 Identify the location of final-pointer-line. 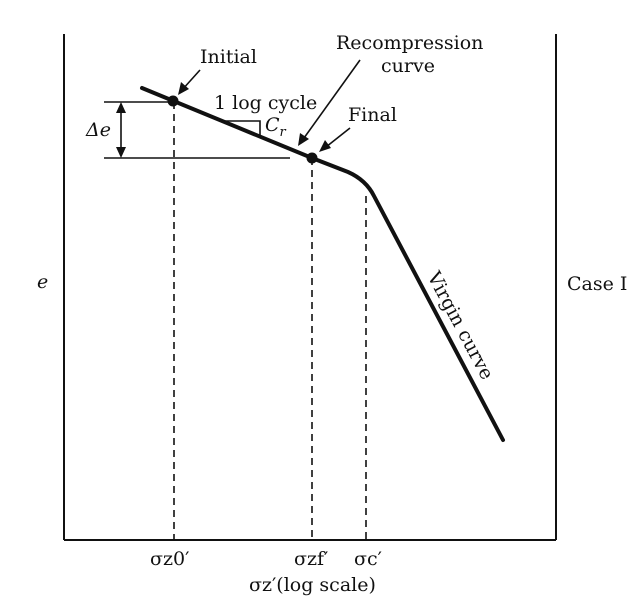
(338, 137).